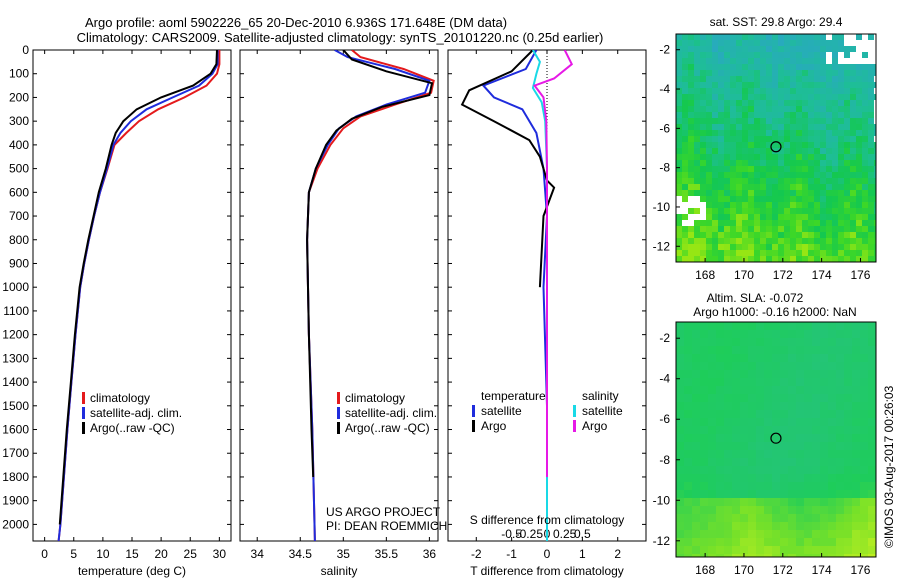 This screenshot has height=580, width=900. What do you see at coordinates (744, 570) in the screenshot?
I see `x-tick-label: 170` at bounding box center [744, 570].